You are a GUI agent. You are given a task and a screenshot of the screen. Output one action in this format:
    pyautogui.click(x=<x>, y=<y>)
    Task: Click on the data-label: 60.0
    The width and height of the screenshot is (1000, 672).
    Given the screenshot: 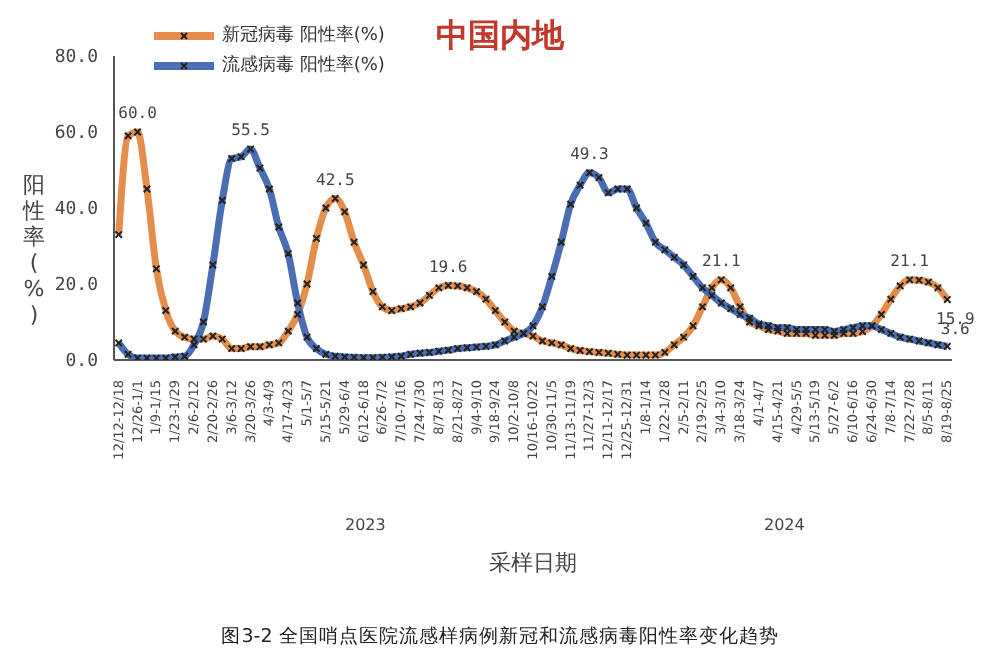 What is the action you would take?
    pyautogui.click(x=138, y=113)
    